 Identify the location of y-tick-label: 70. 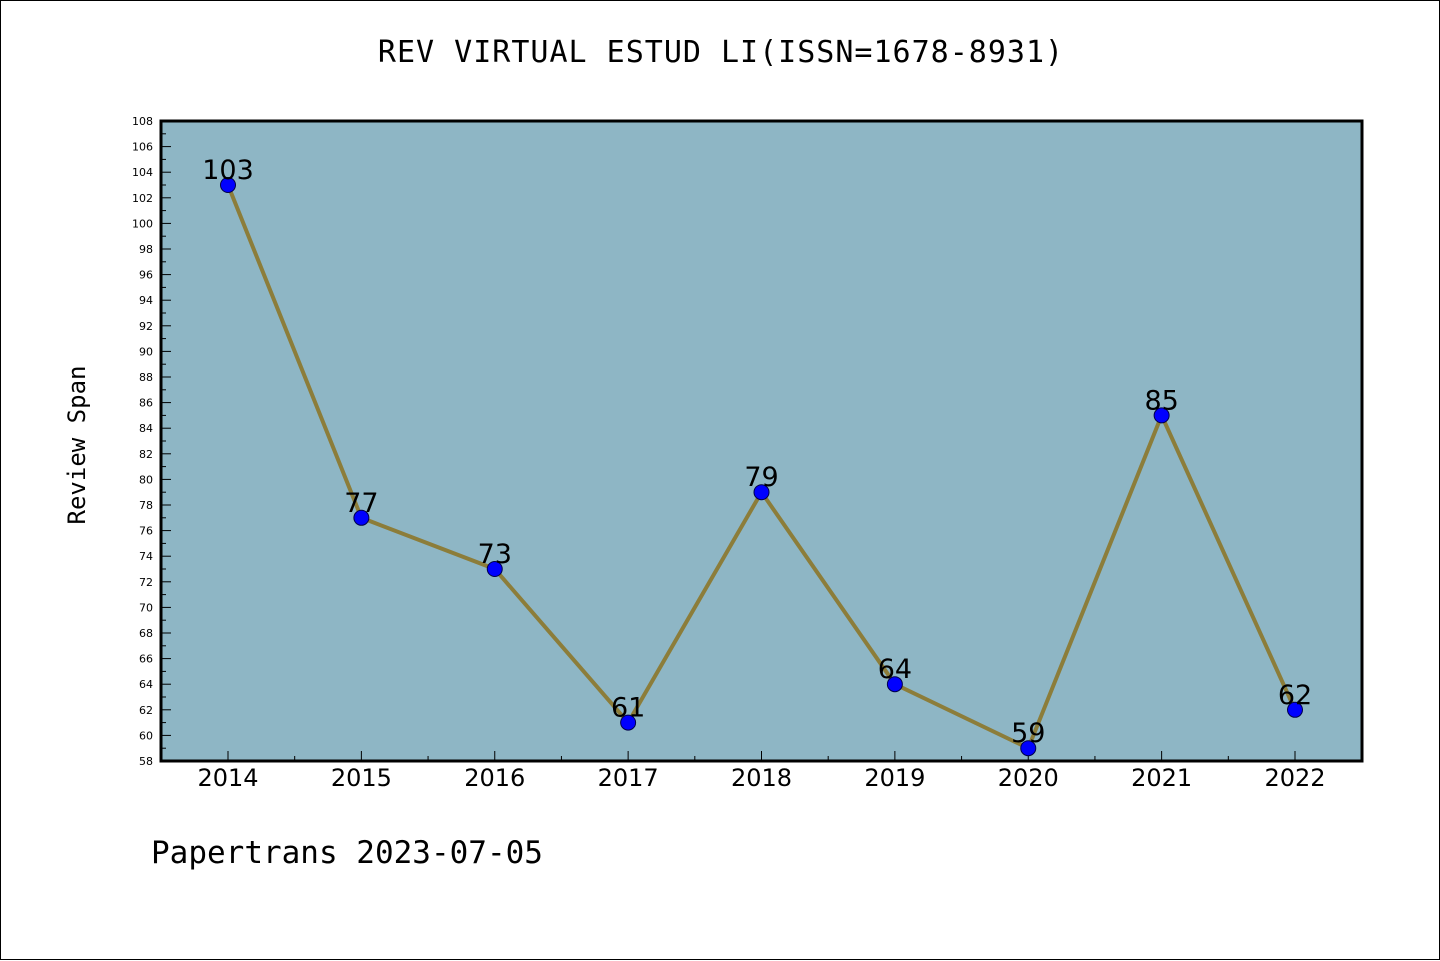
(146, 607).